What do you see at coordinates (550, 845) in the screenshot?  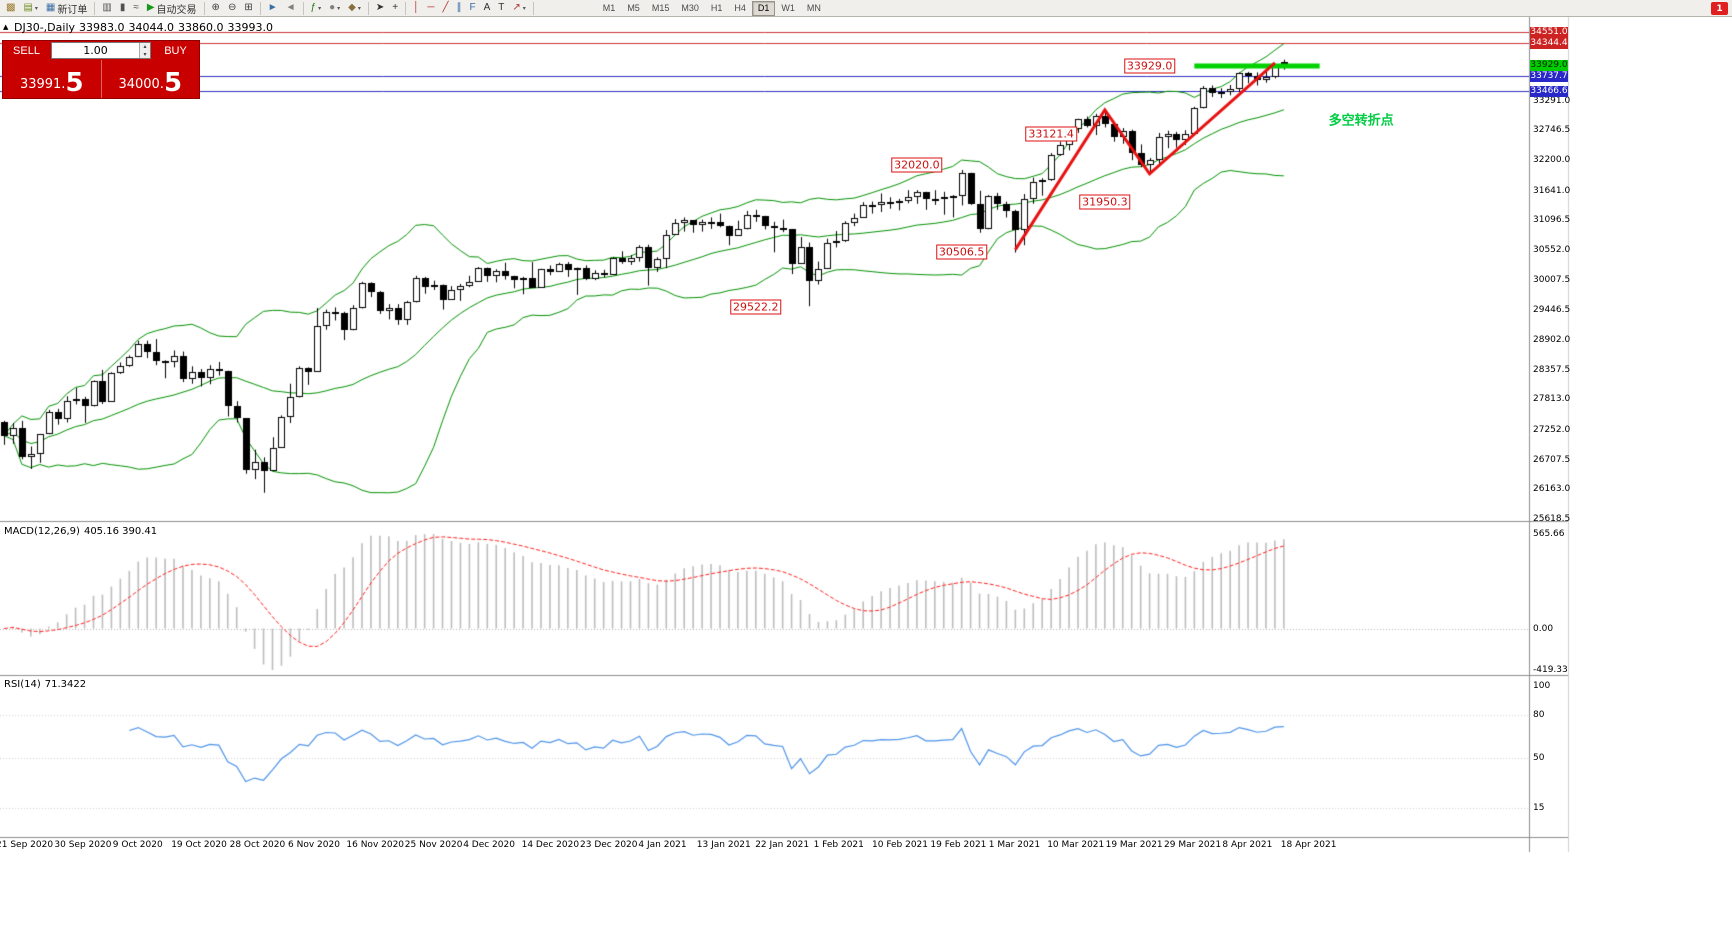 I see `date-axis-label: 14 Dec 2020` at bounding box center [550, 845].